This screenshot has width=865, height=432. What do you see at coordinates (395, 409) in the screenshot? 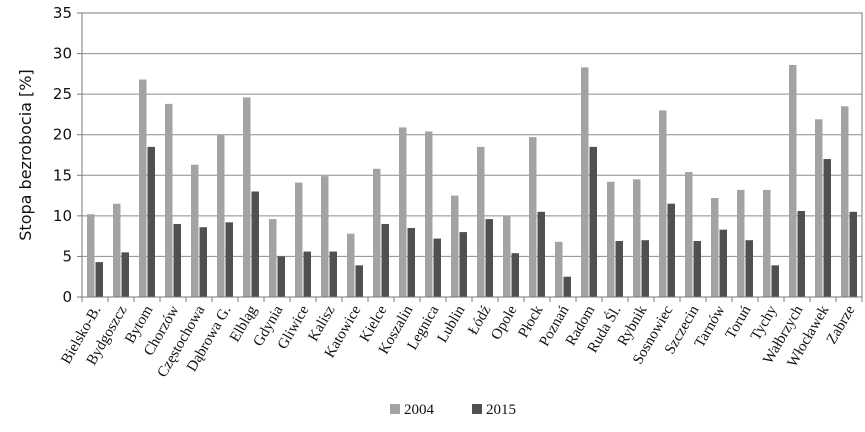
I see `legend-swatch-2004` at bounding box center [395, 409].